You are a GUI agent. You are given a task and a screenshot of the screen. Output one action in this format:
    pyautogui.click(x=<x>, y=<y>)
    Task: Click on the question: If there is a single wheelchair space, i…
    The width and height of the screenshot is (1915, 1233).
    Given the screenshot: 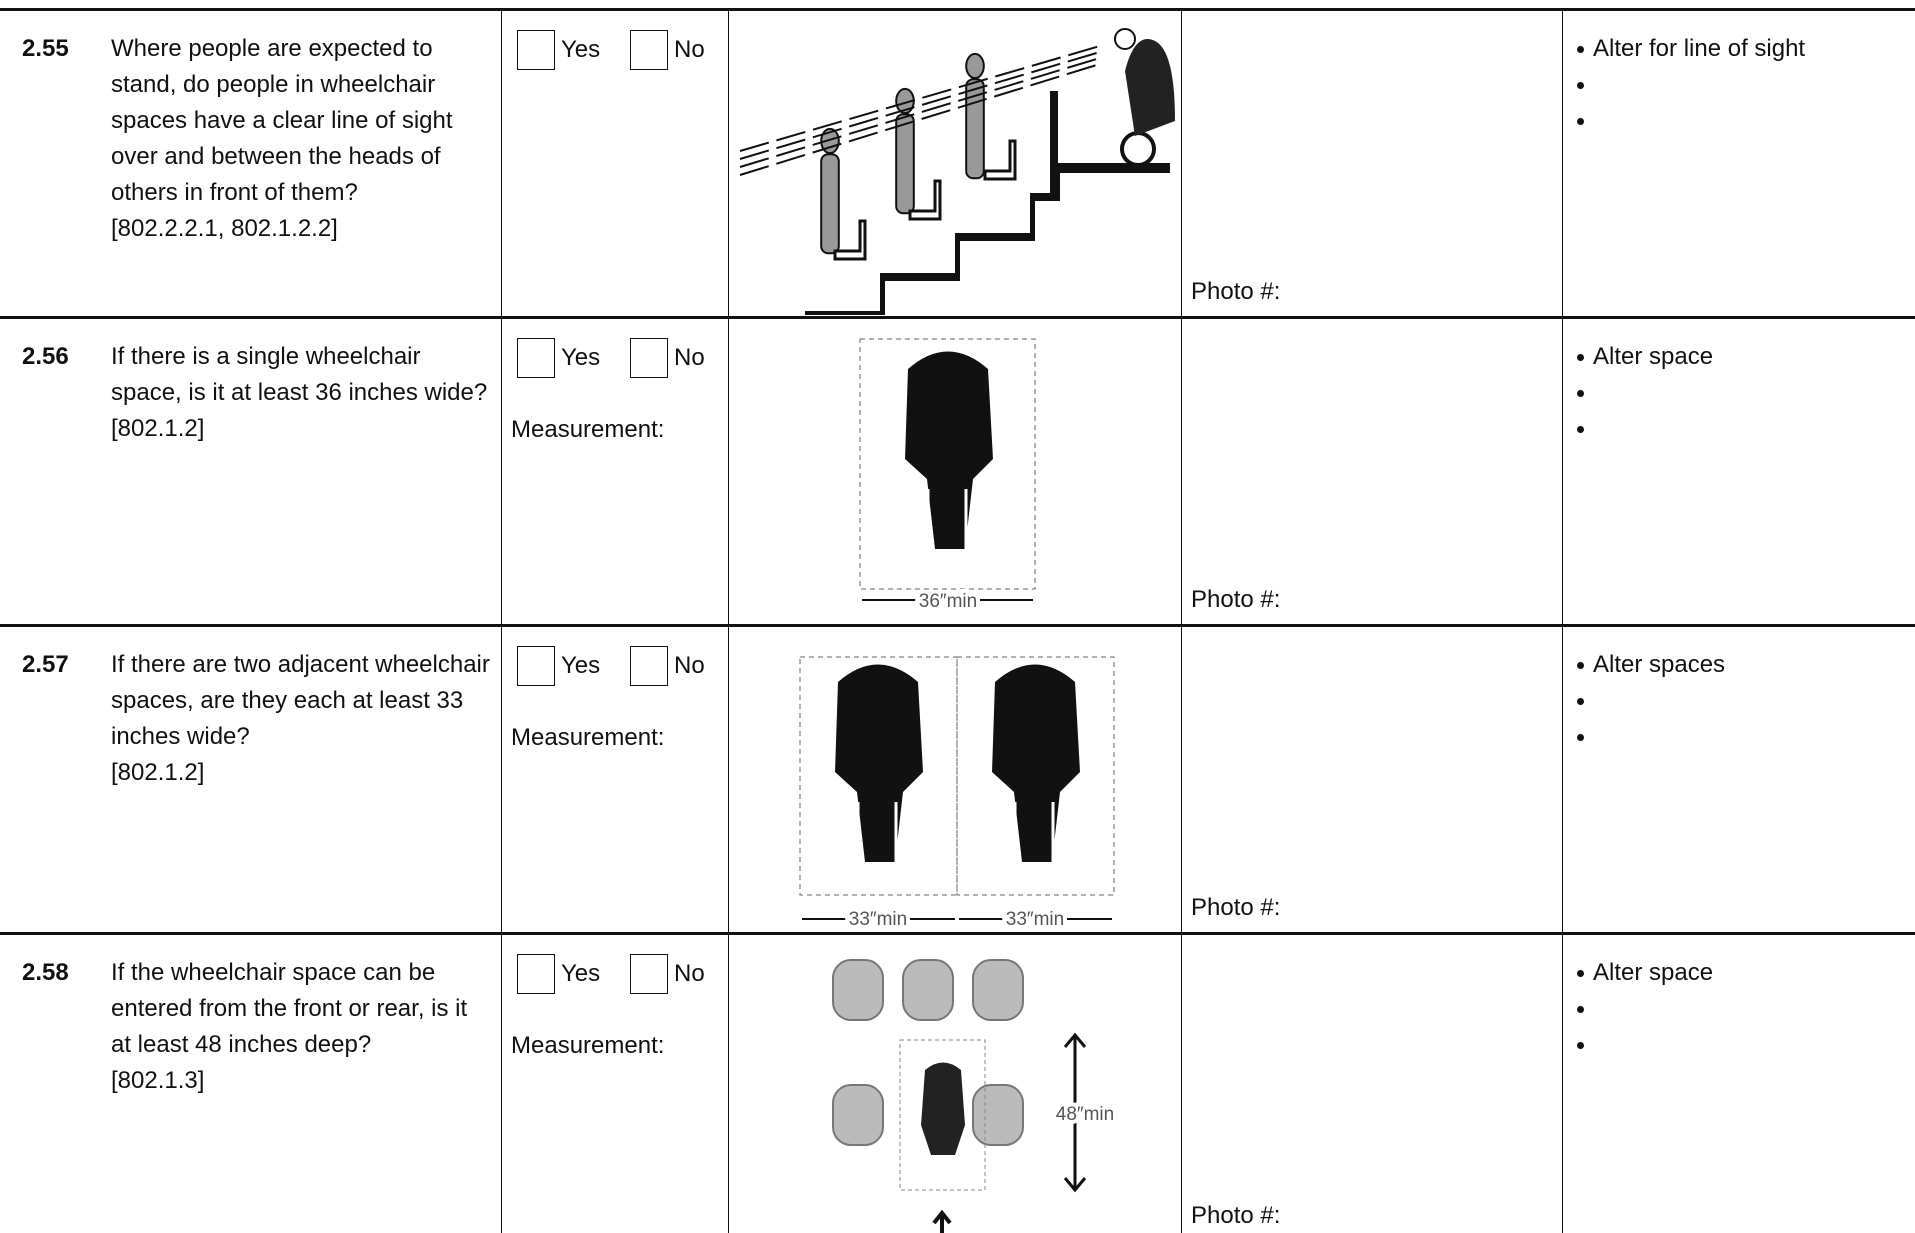 What is the action you would take?
    pyautogui.click(x=299, y=374)
    